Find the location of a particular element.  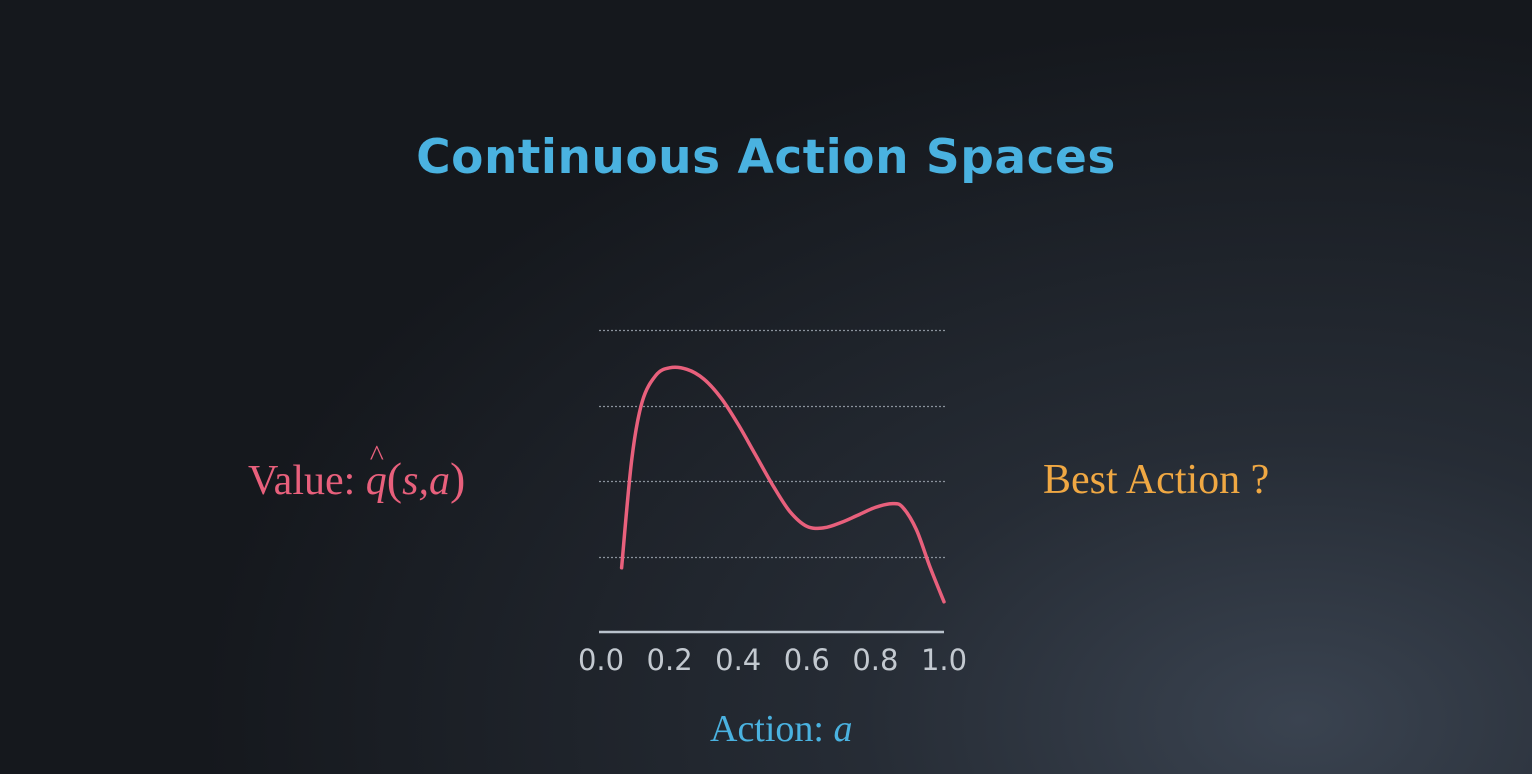

slide-title: Continuous Action Spaces is located at coordinates (766, 157).